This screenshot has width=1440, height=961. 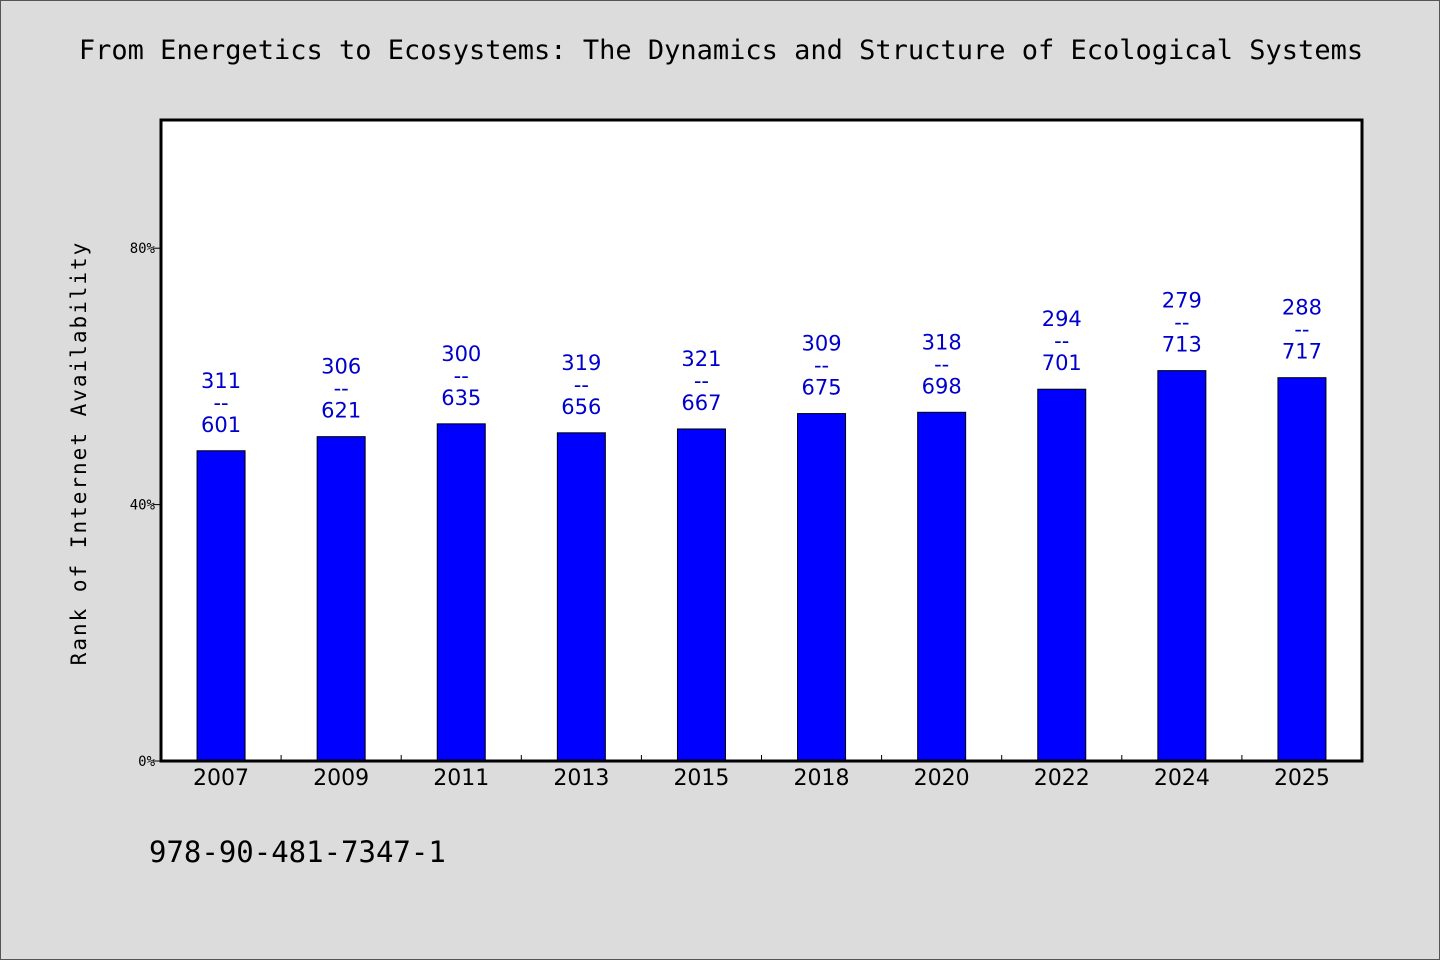 What do you see at coordinates (581, 363) in the screenshot?
I see `data-label: 319` at bounding box center [581, 363].